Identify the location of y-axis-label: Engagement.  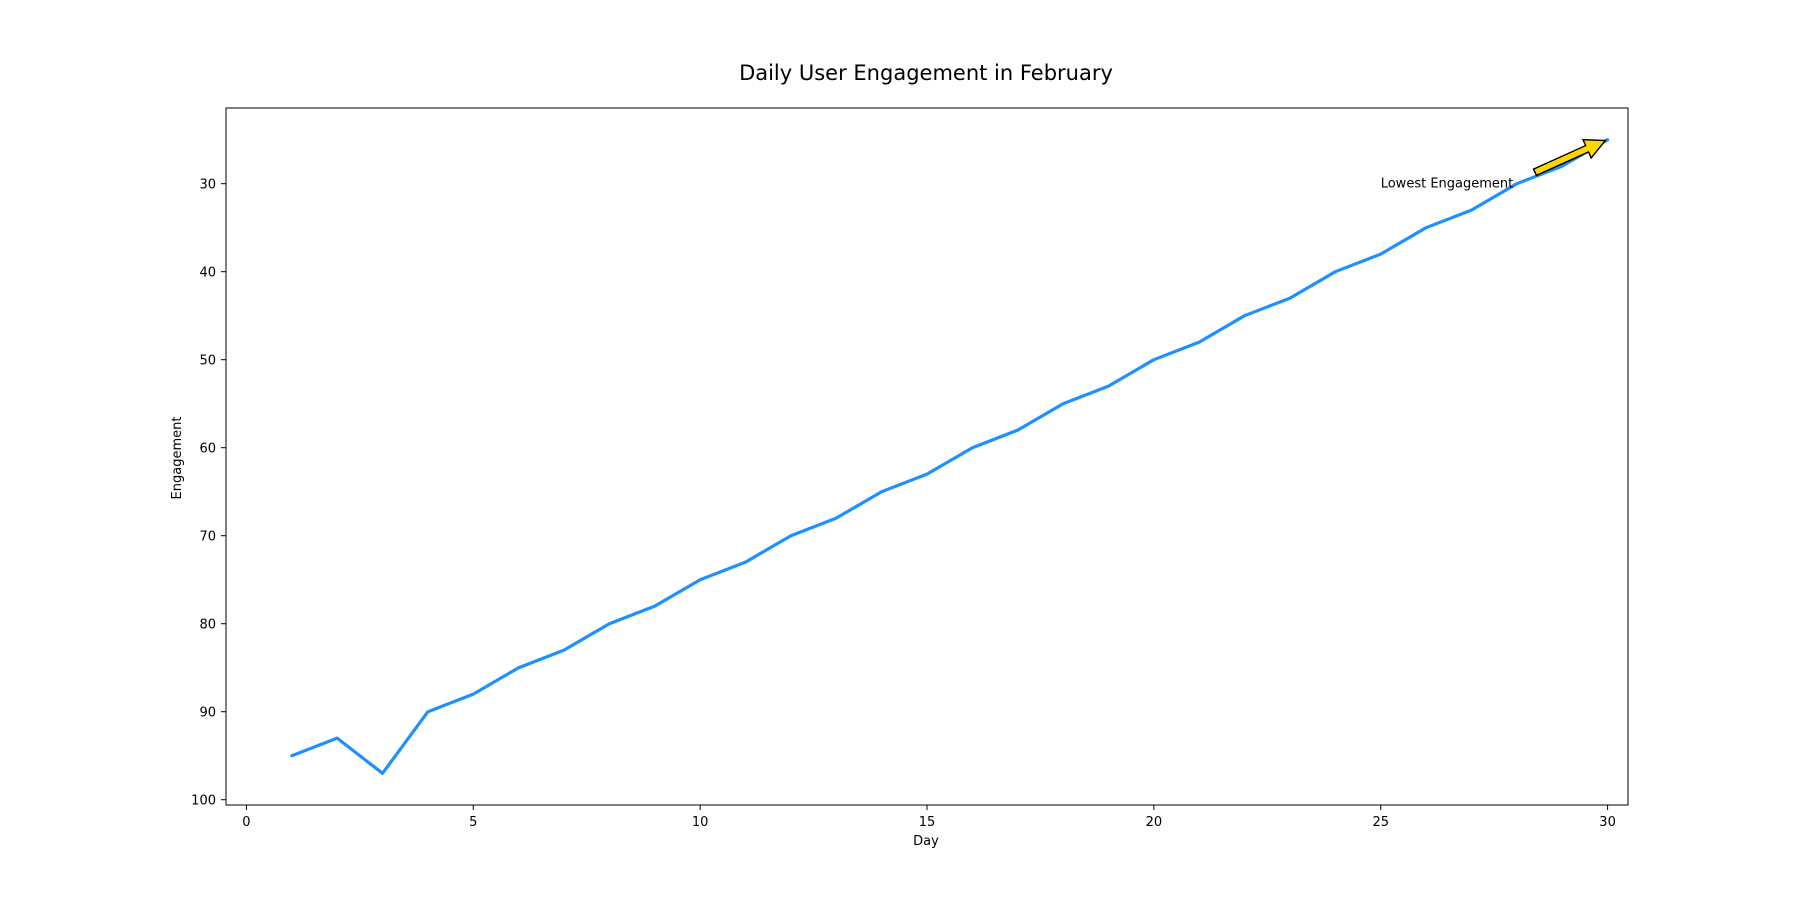
(177, 458).